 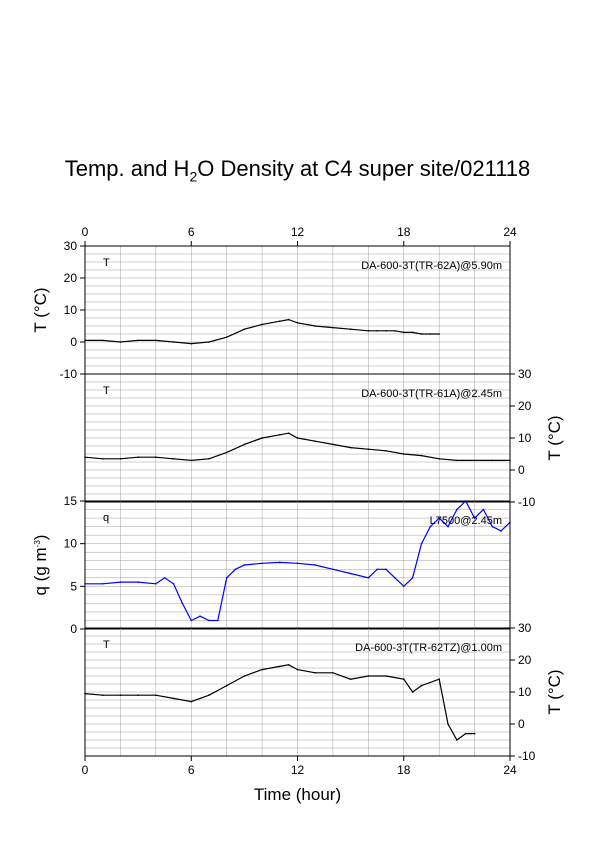 I want to click on panel-2: -10 0 10 20 30 T (°C) T DA-600-3T(TR-61A)@2.45m, so click(x=324, y=438).